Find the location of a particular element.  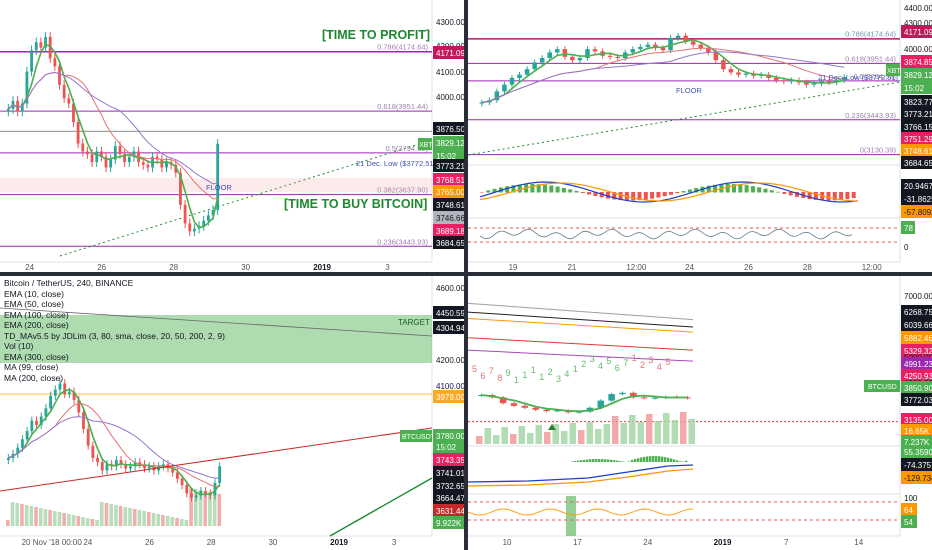

price-axis-label: 3766.15 is located at coordinates (918, 127).